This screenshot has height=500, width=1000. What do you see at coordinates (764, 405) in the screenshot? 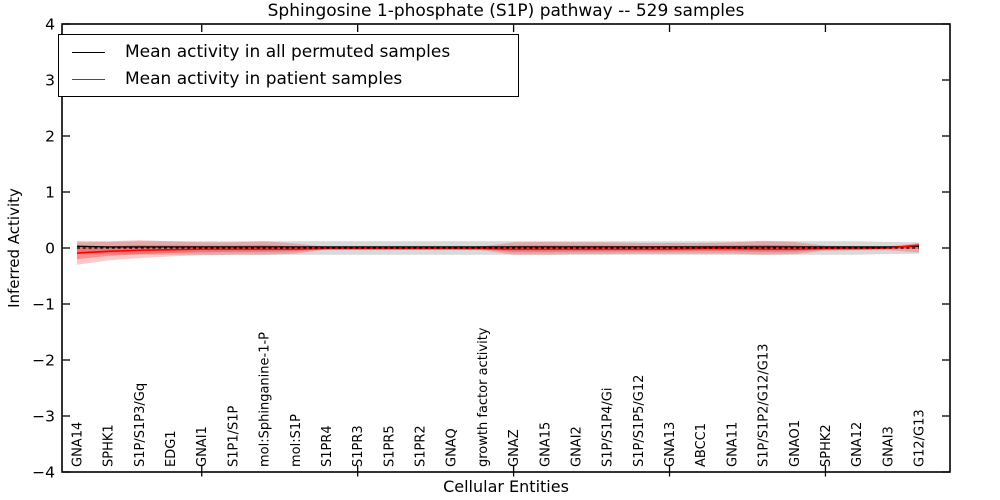
I see `x-category-label: S1P/S1P2/G12/G13` at bounding box center [764, 405].